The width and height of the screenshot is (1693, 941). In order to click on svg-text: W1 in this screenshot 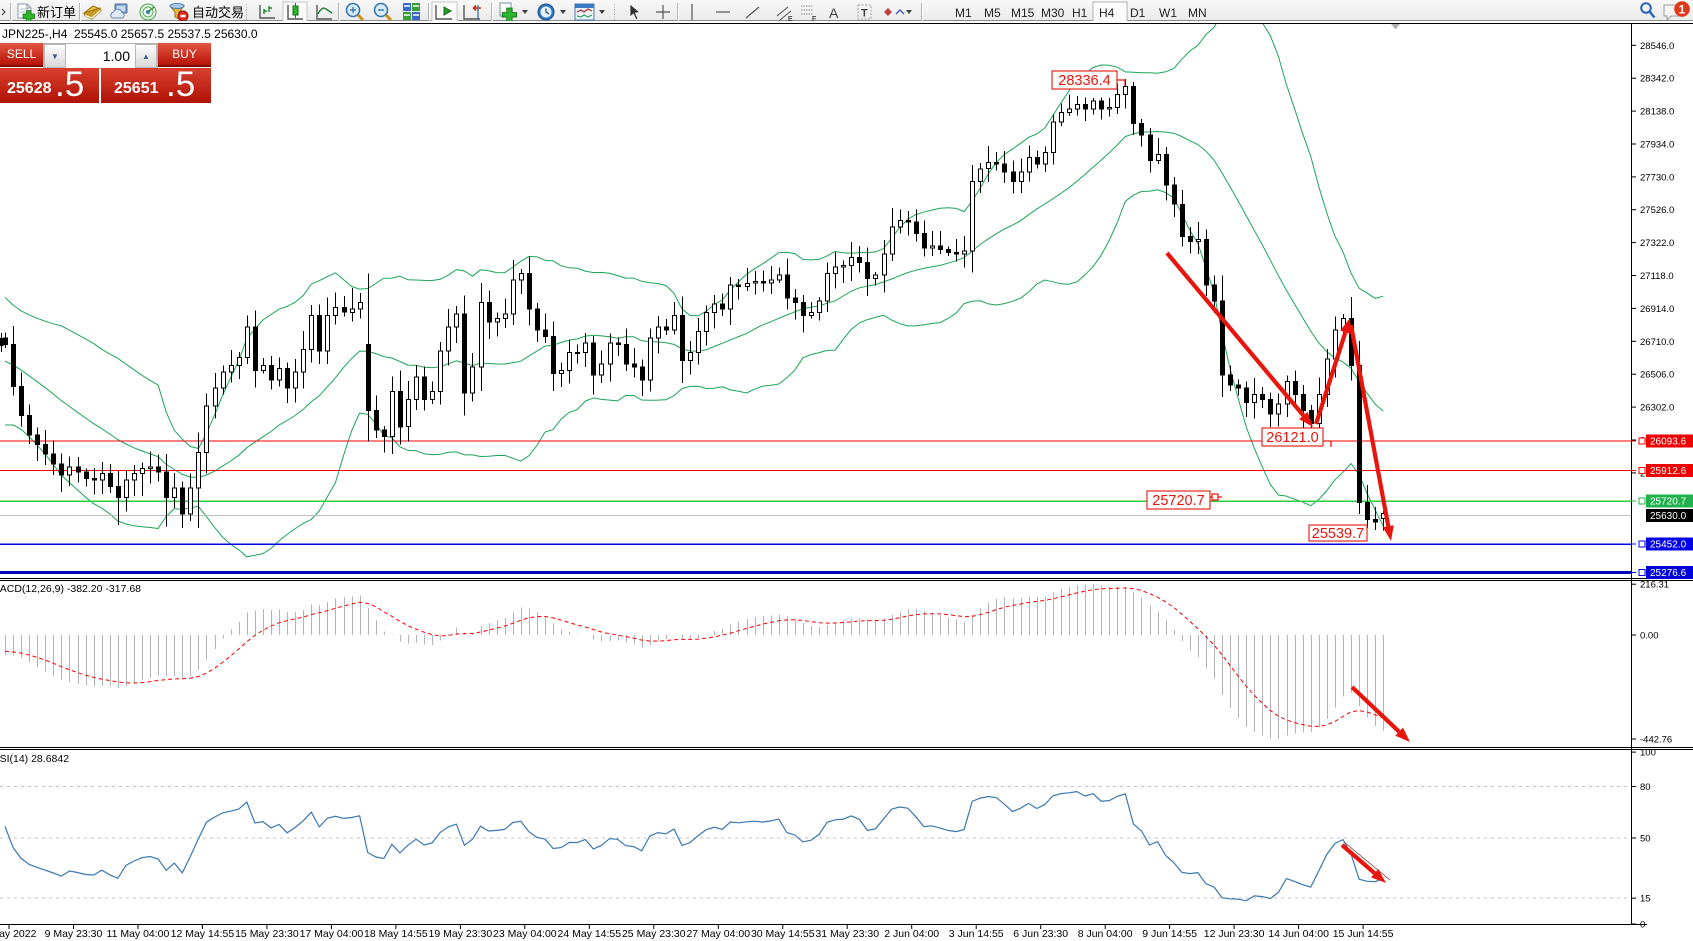, I will do `click(1168, 13)`.